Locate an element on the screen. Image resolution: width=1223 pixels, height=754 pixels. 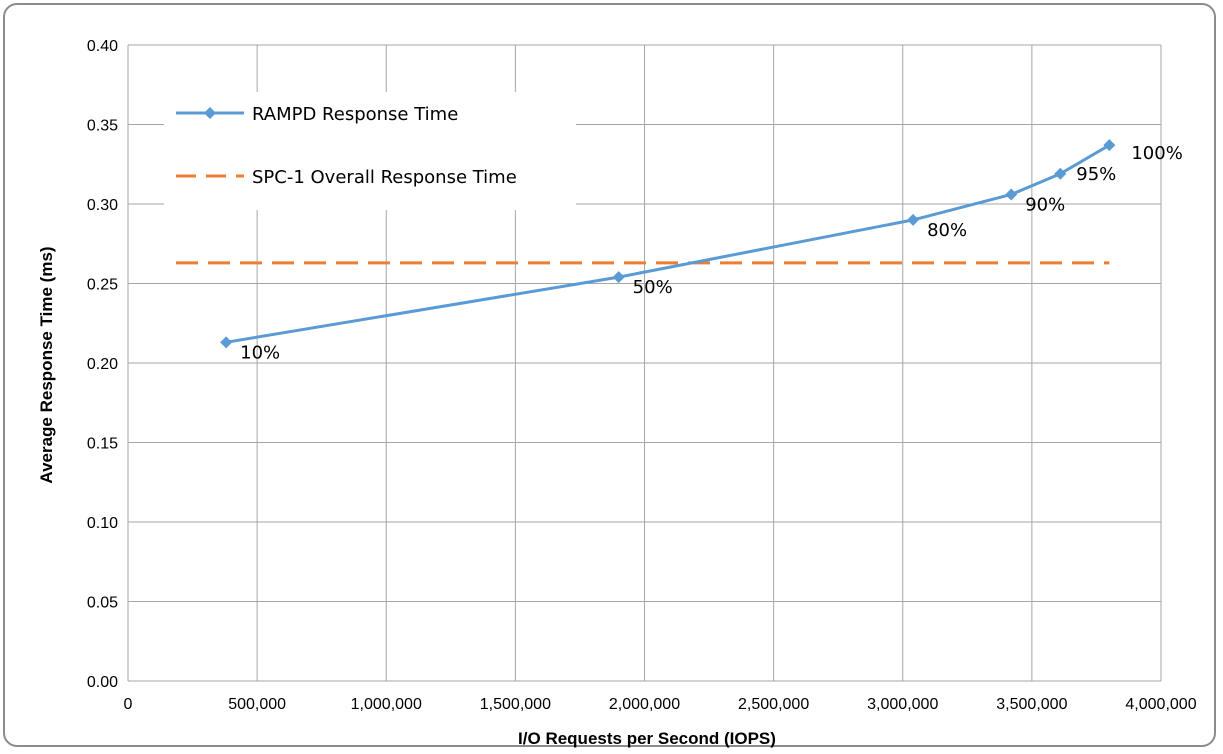
x-tick-label: 0 is located at coordinates (128, 704).